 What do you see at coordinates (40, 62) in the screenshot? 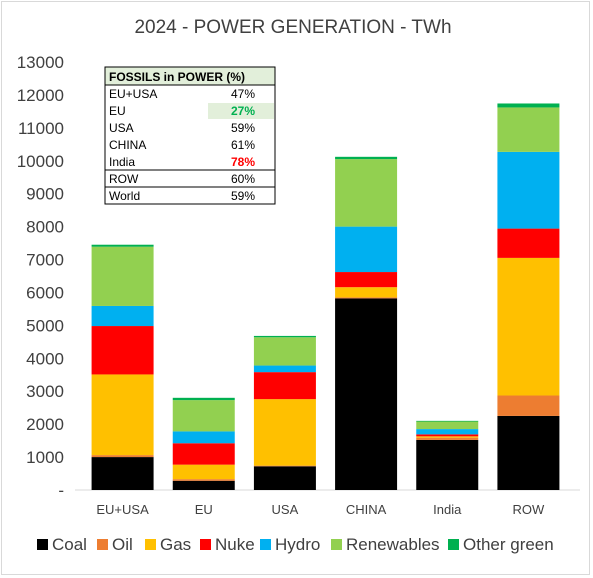
I see `y-tick-label: 13000` at bounding box center [40, 62].